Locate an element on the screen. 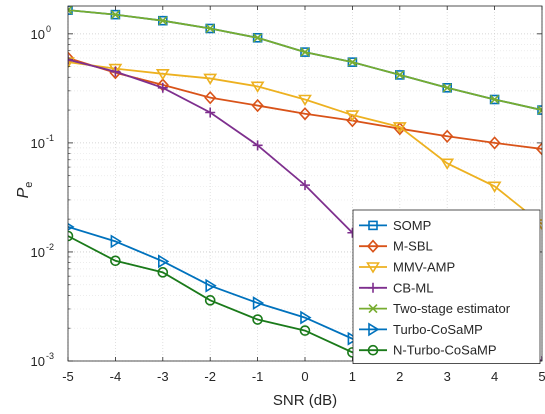 The image size is (545, 414). legend-label: Turbo-CoSaMP is located at coordinates (438, 329).